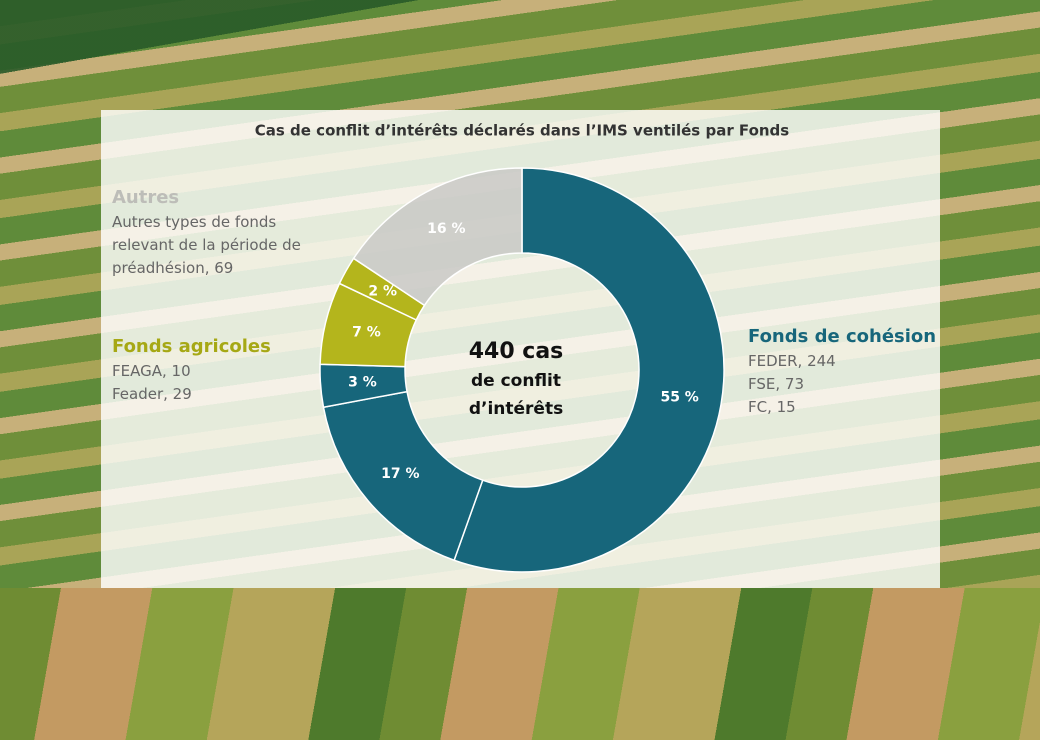 The height and width of the screenshot is (740, 1040). I want to click on percent-label: 2 %, so click(382, 291).